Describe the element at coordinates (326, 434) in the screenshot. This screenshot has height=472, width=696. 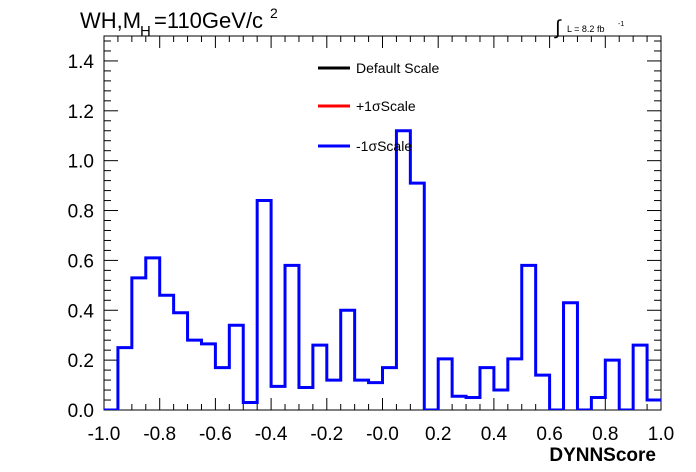
I see `x-tick-label: -0.2` at that location.